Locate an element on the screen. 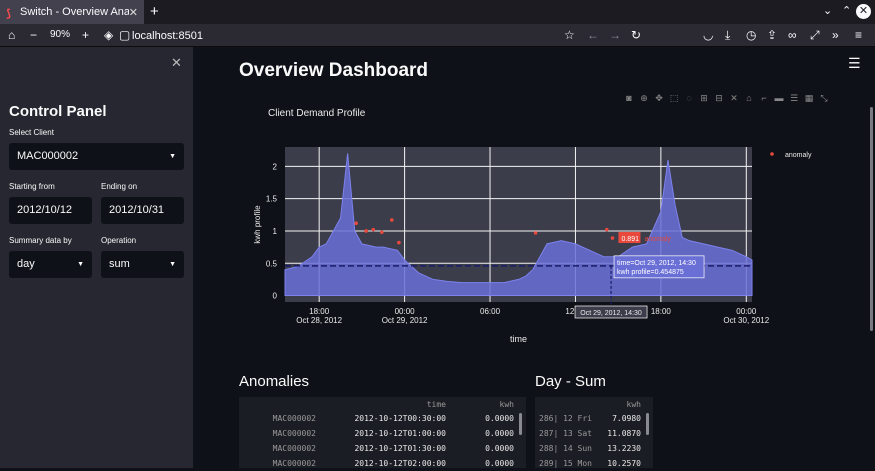 This screenshot has height=471, width=875. browser-menu-icon: ≡ is located at coordinates (859, 35).